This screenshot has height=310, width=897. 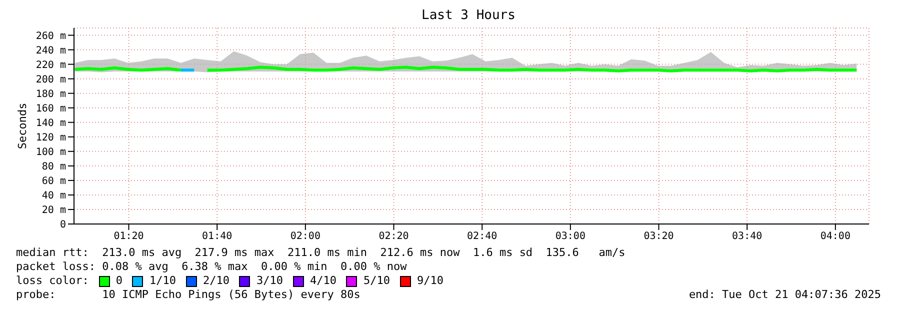 I want to click on y-tick-label: 140 m, so click(x=51, y=123).